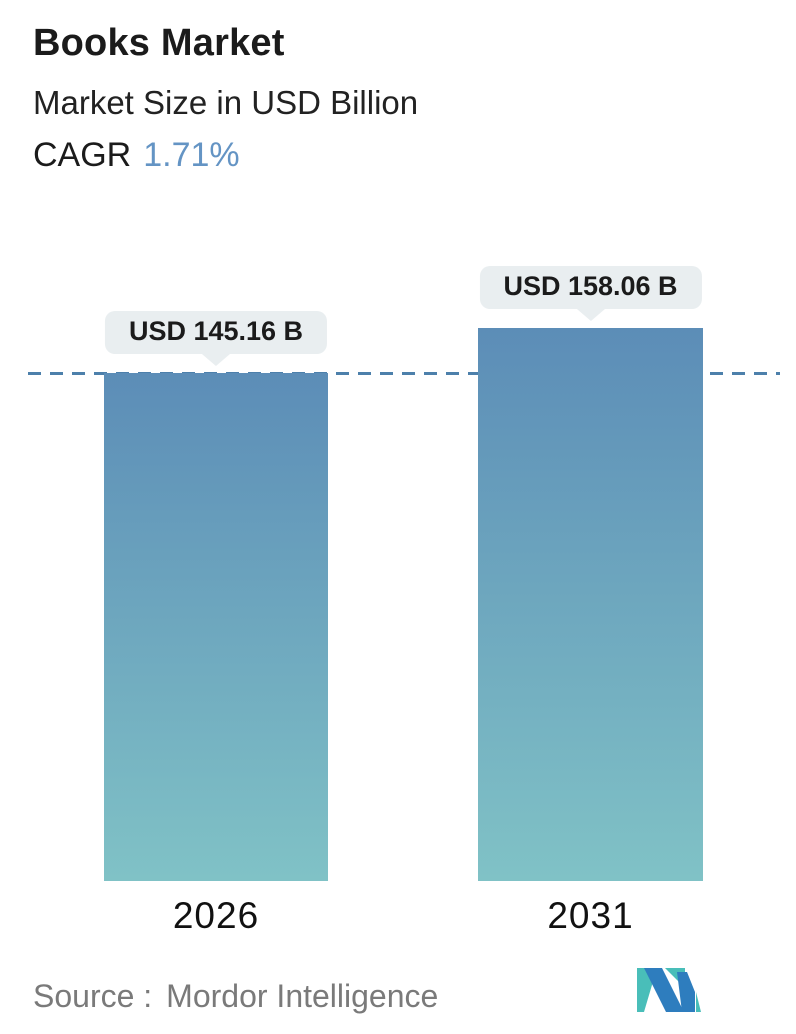 This screenshot has width=796, height=1034. Describe the element at coordinates (226, 102) in the screenshot. I see `page-subtitle: Market Size in USD Billion` at that location.